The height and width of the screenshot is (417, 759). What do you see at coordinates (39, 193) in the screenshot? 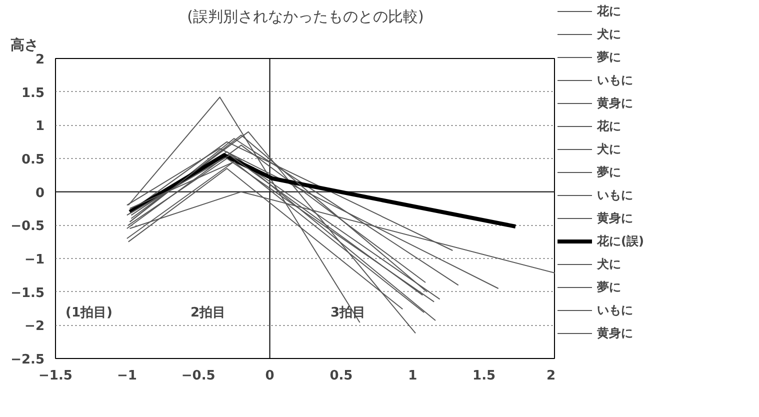
I see `y-tick-label: 0` at bounding box center [39, 193].